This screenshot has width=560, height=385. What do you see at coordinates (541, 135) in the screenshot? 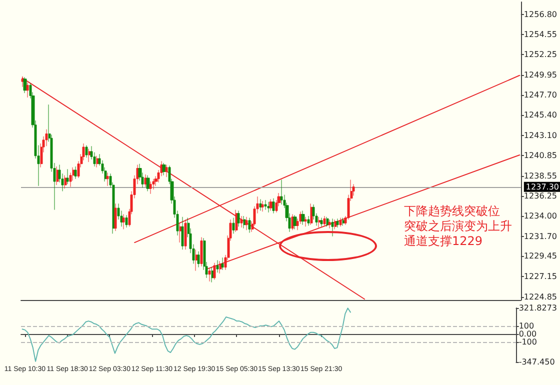
I see `y-tick-label: 1243.10` at bounding box center [541, 135].